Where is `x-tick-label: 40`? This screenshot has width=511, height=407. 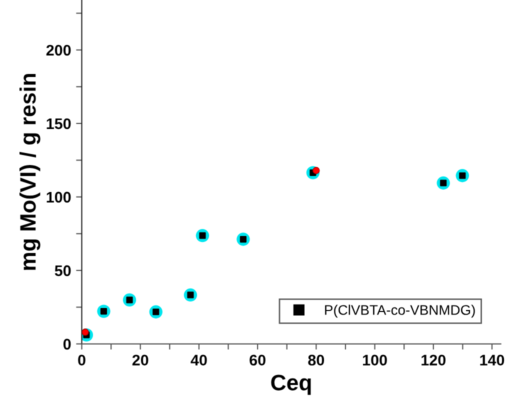 x-tick-label: 40 is located at coordinates (198, 360).